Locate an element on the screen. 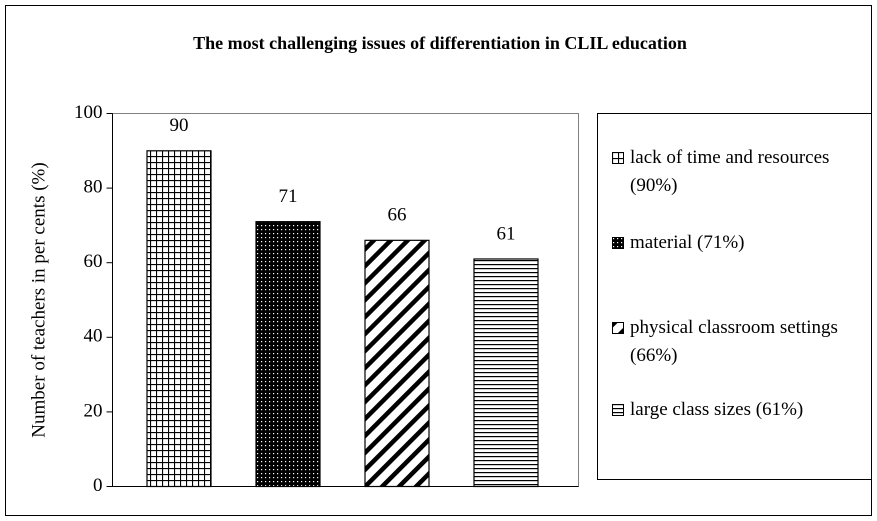  data-label: 61 is located at coordinates (506, 233).